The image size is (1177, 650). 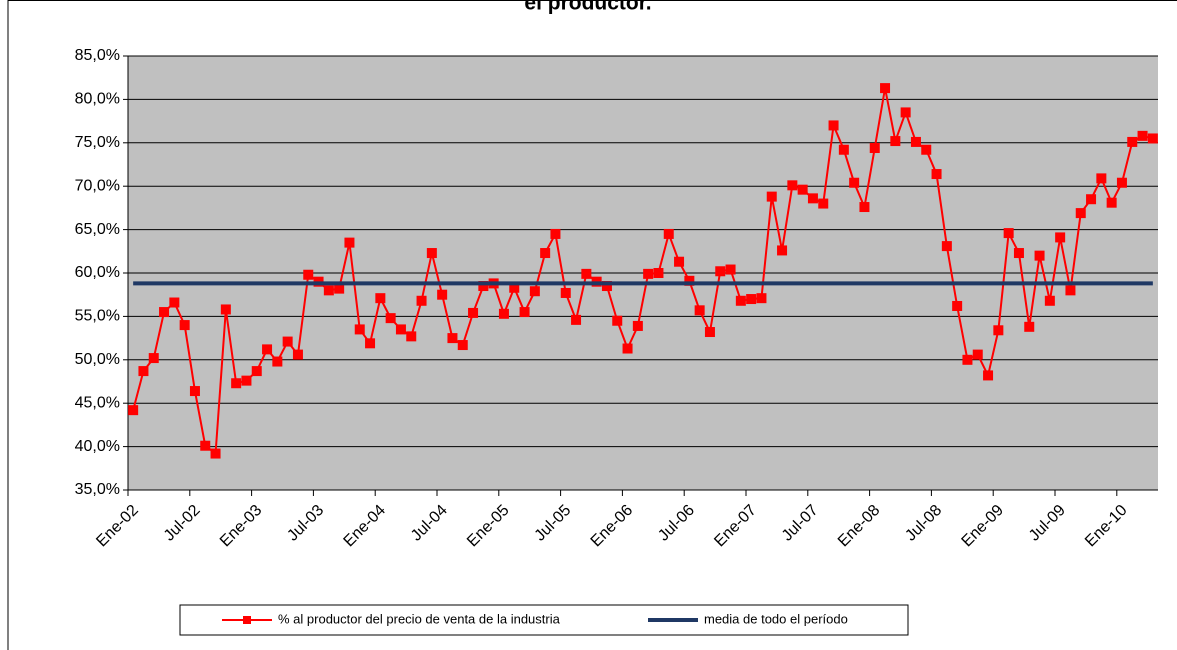 I want to click on y-tick-label: 45,0%, so click(x=97, y=402).